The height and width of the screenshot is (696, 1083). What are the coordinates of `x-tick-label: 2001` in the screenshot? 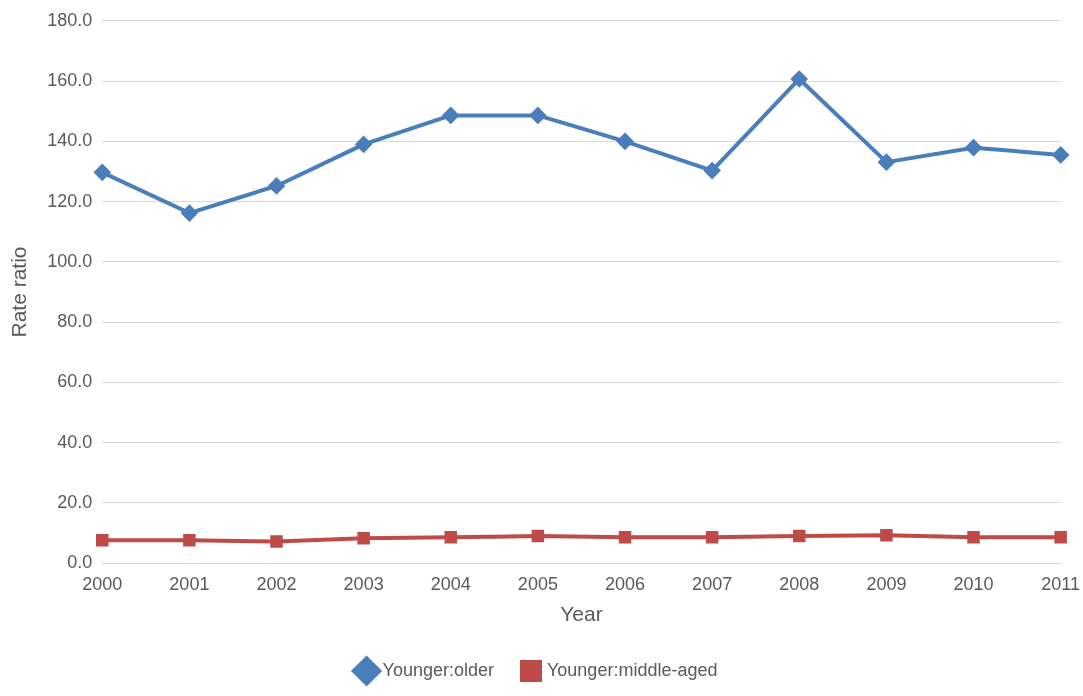 It's located at (189, 583).